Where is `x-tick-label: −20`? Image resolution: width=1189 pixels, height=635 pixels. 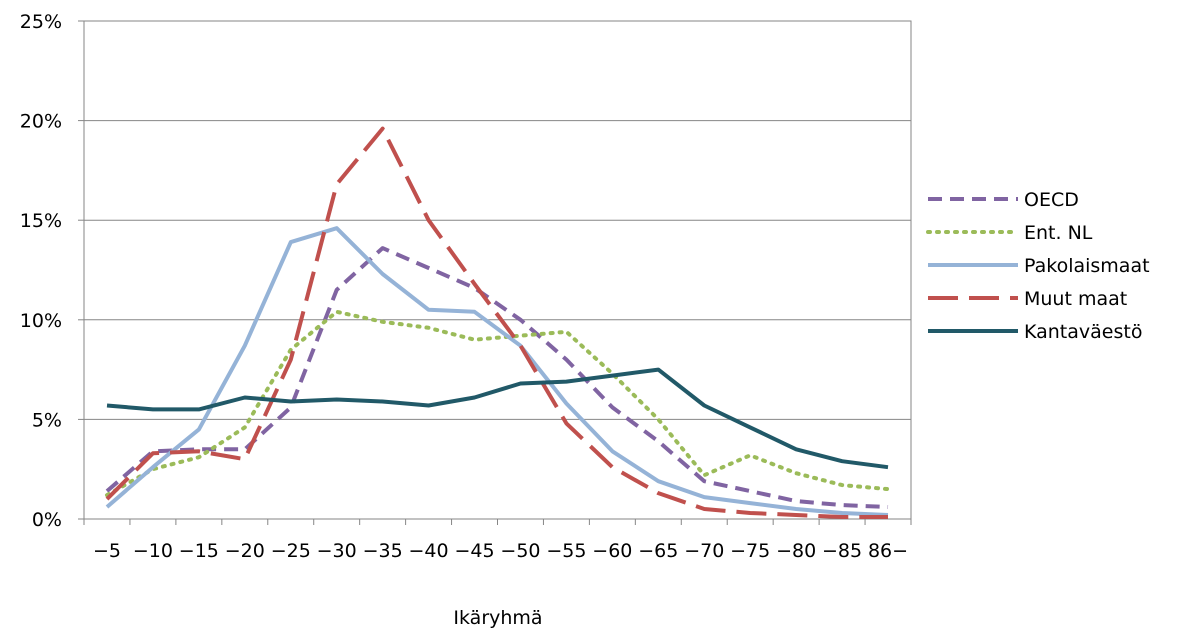 x-tick-label: −20 is located at coordinates (245, 551).